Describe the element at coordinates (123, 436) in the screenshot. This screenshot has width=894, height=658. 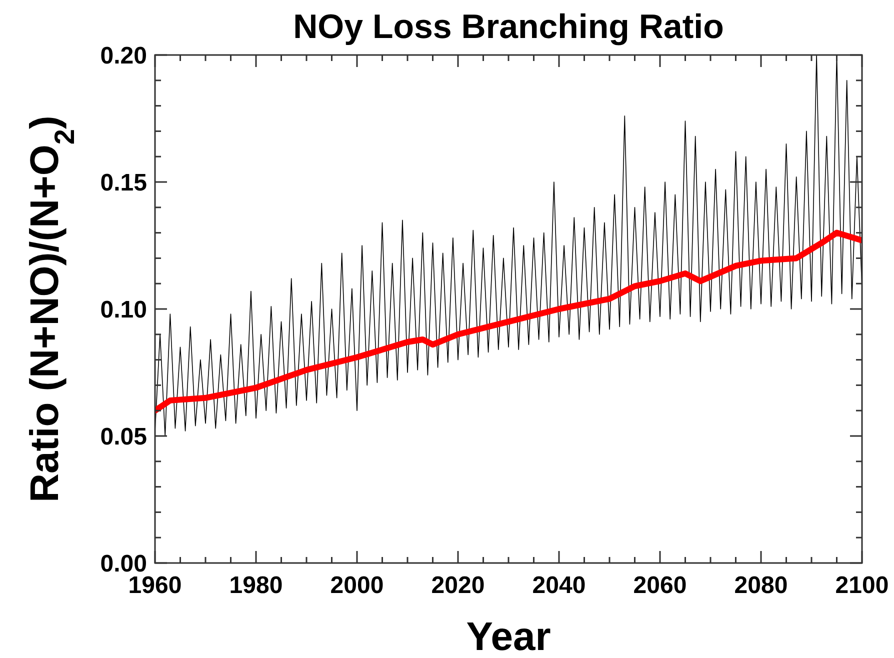
I see `y-tick-label: 0.05` at that location.